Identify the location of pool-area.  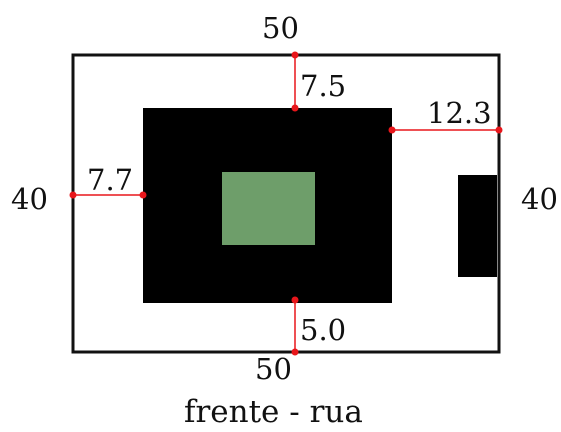
(268, 208).